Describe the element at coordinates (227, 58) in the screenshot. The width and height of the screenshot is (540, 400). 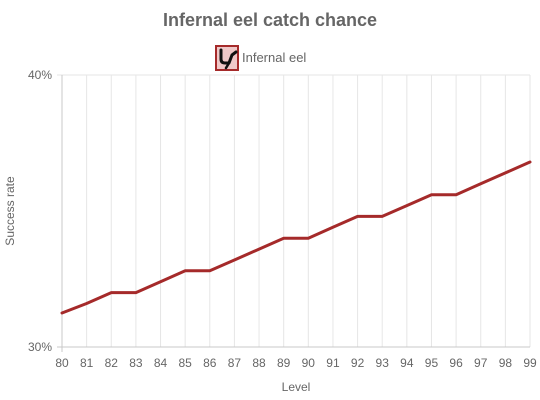
I see `infernal-eel-item-icon` at that location.